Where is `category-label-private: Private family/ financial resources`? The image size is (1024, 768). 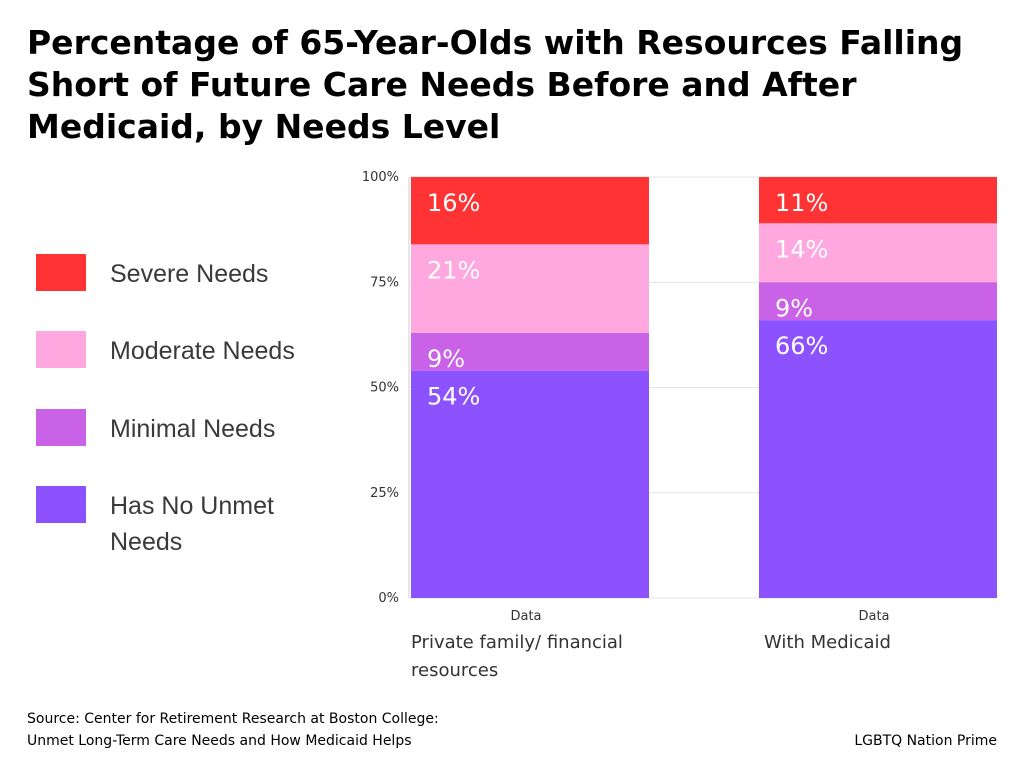 category-label-private: Private family/ financial resources is located at coordinates (517, 656).